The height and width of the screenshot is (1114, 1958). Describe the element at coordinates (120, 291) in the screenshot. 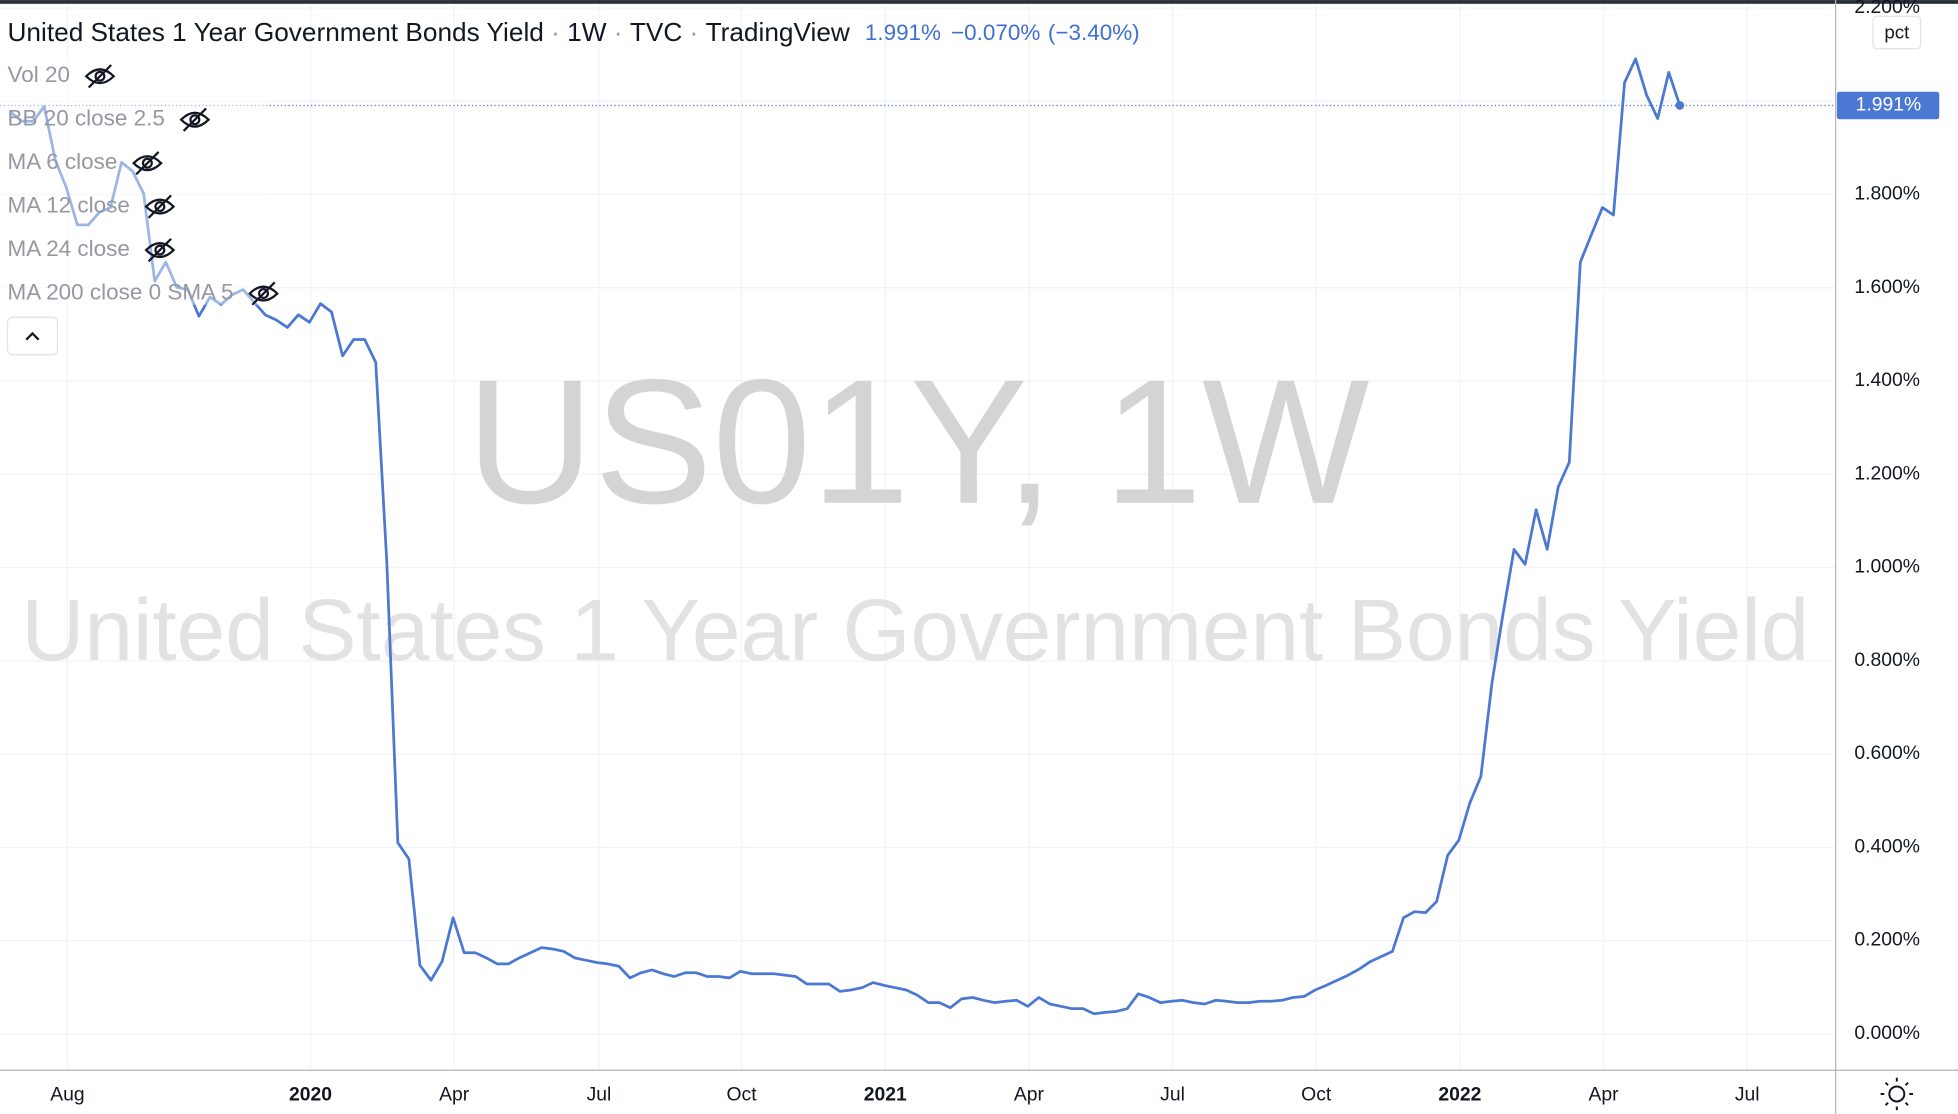

I see `indicator-label: MA 200 close 0 SMA 5` at that location.